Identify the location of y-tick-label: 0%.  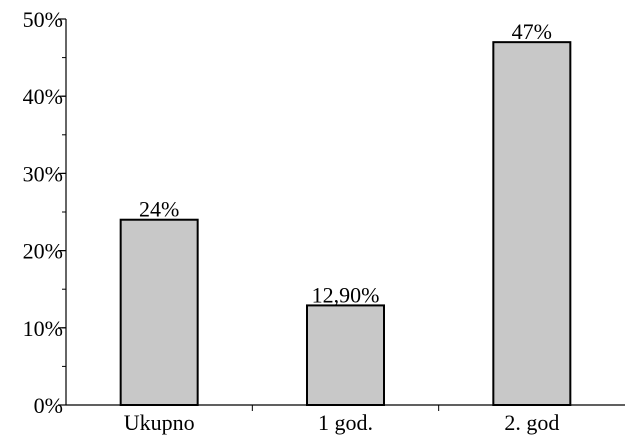
(48, 405).